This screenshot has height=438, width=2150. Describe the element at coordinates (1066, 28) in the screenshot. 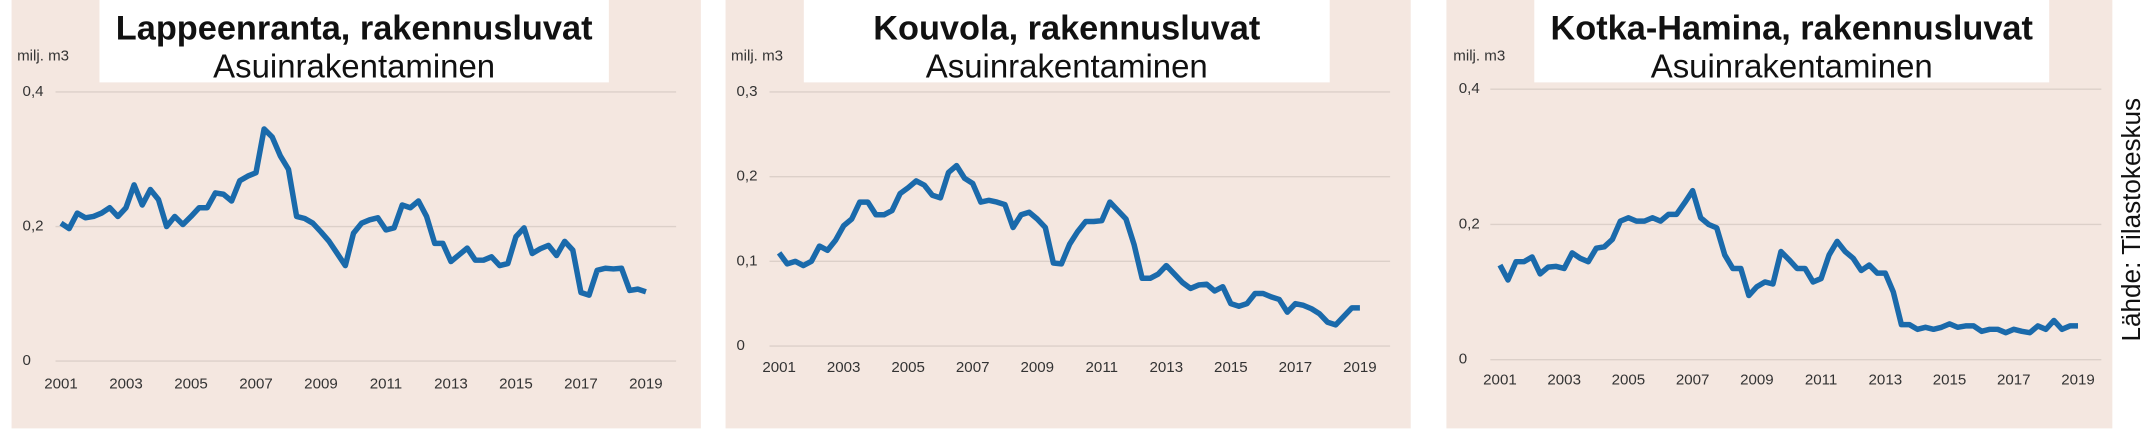

I see `chart-title: Kouvola, rakennusluvat` at that location.